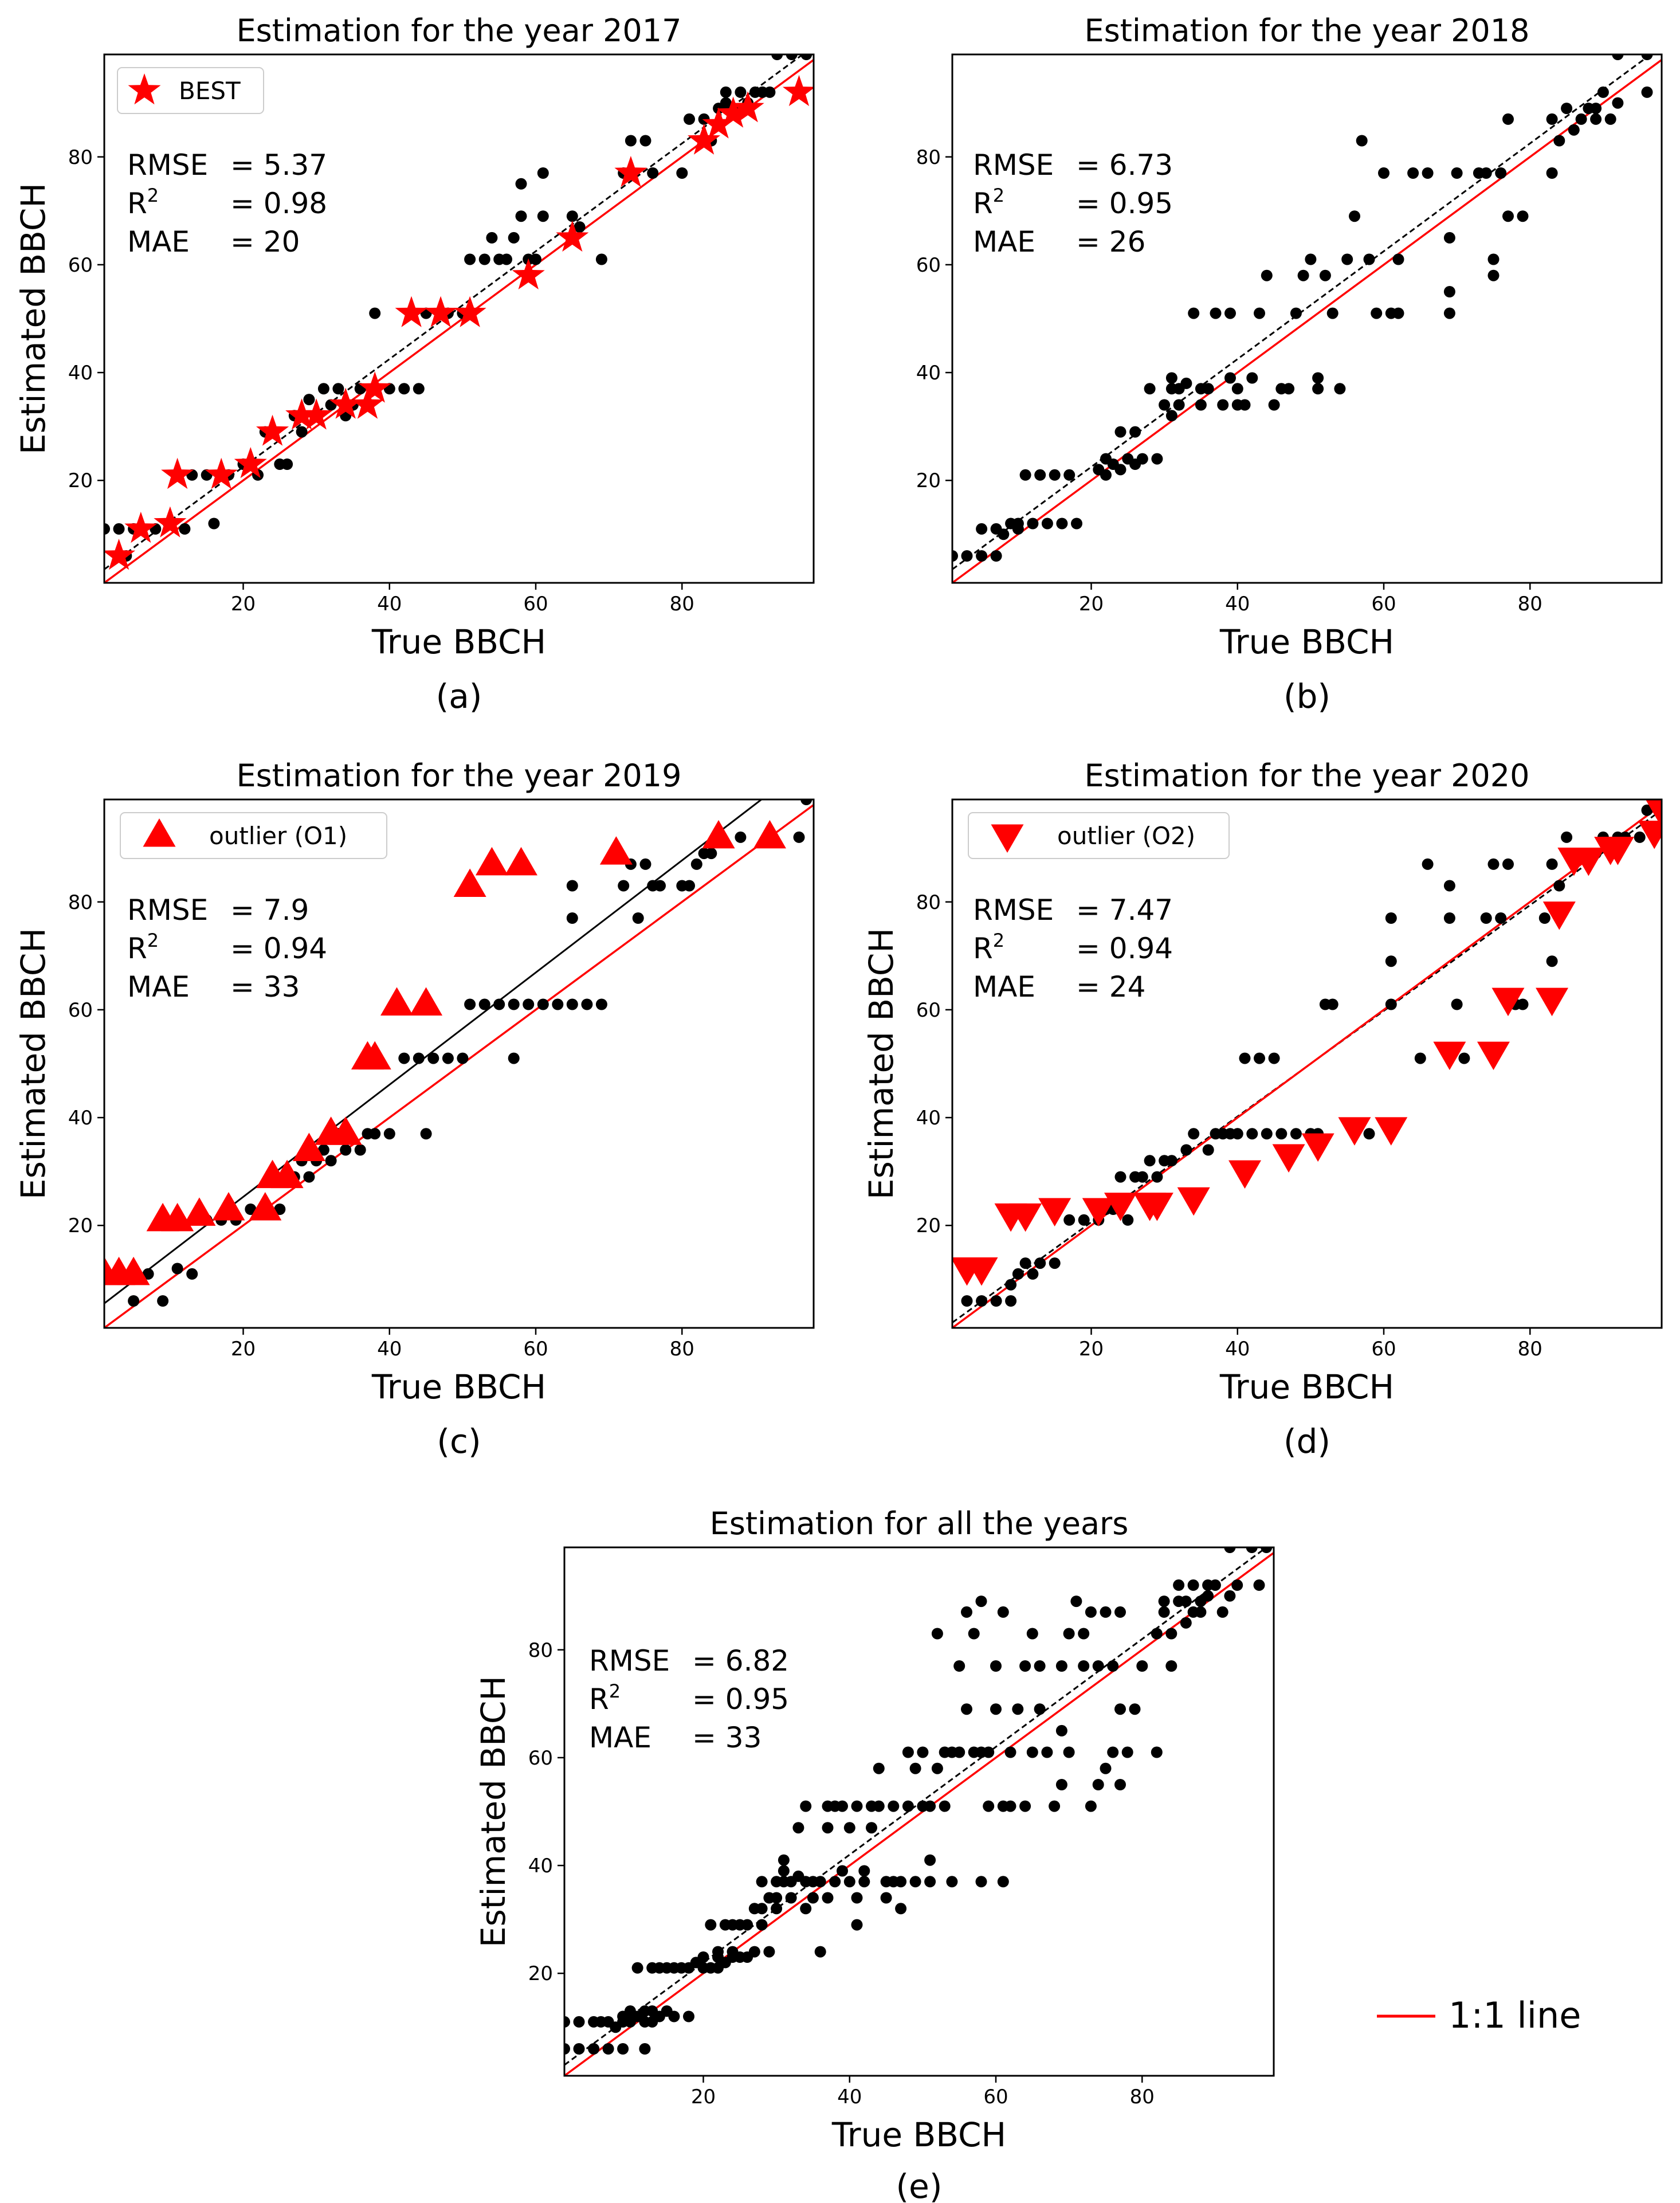 The image size is (1680, 2203). I want to click on regression-line, so click(1307, 1066).